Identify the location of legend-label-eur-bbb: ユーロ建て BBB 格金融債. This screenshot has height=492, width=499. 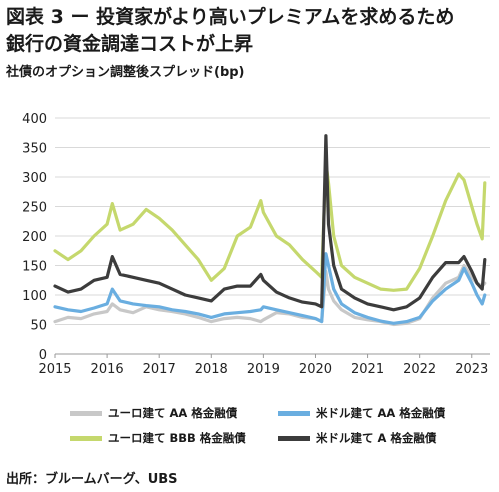
(177, 438).